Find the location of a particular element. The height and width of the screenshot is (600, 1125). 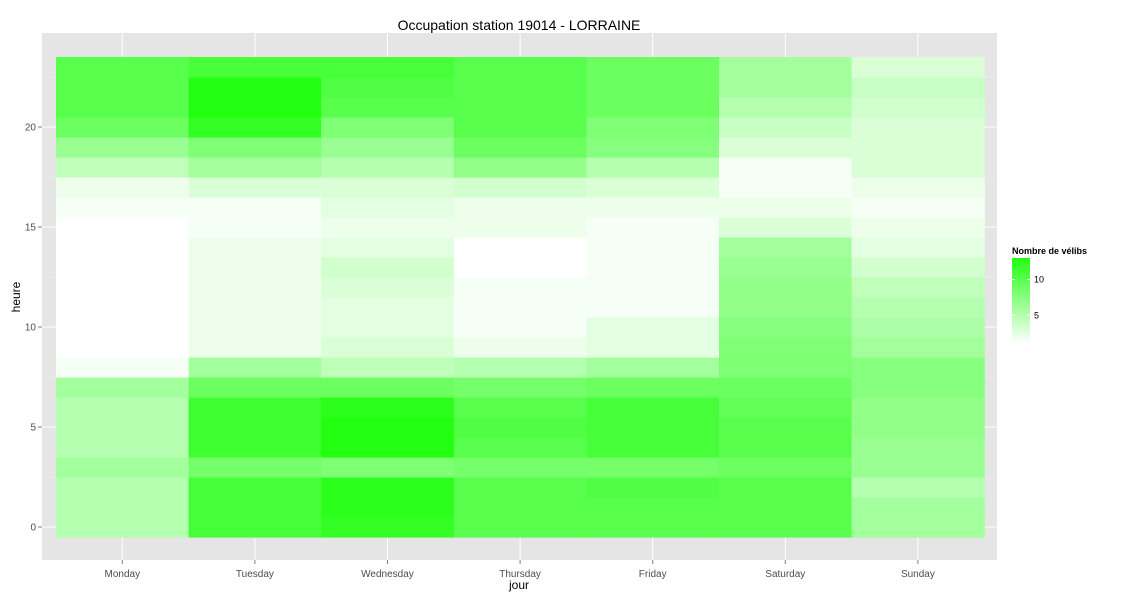

y-tick-label: 20 is located at coordinates (31, 128).